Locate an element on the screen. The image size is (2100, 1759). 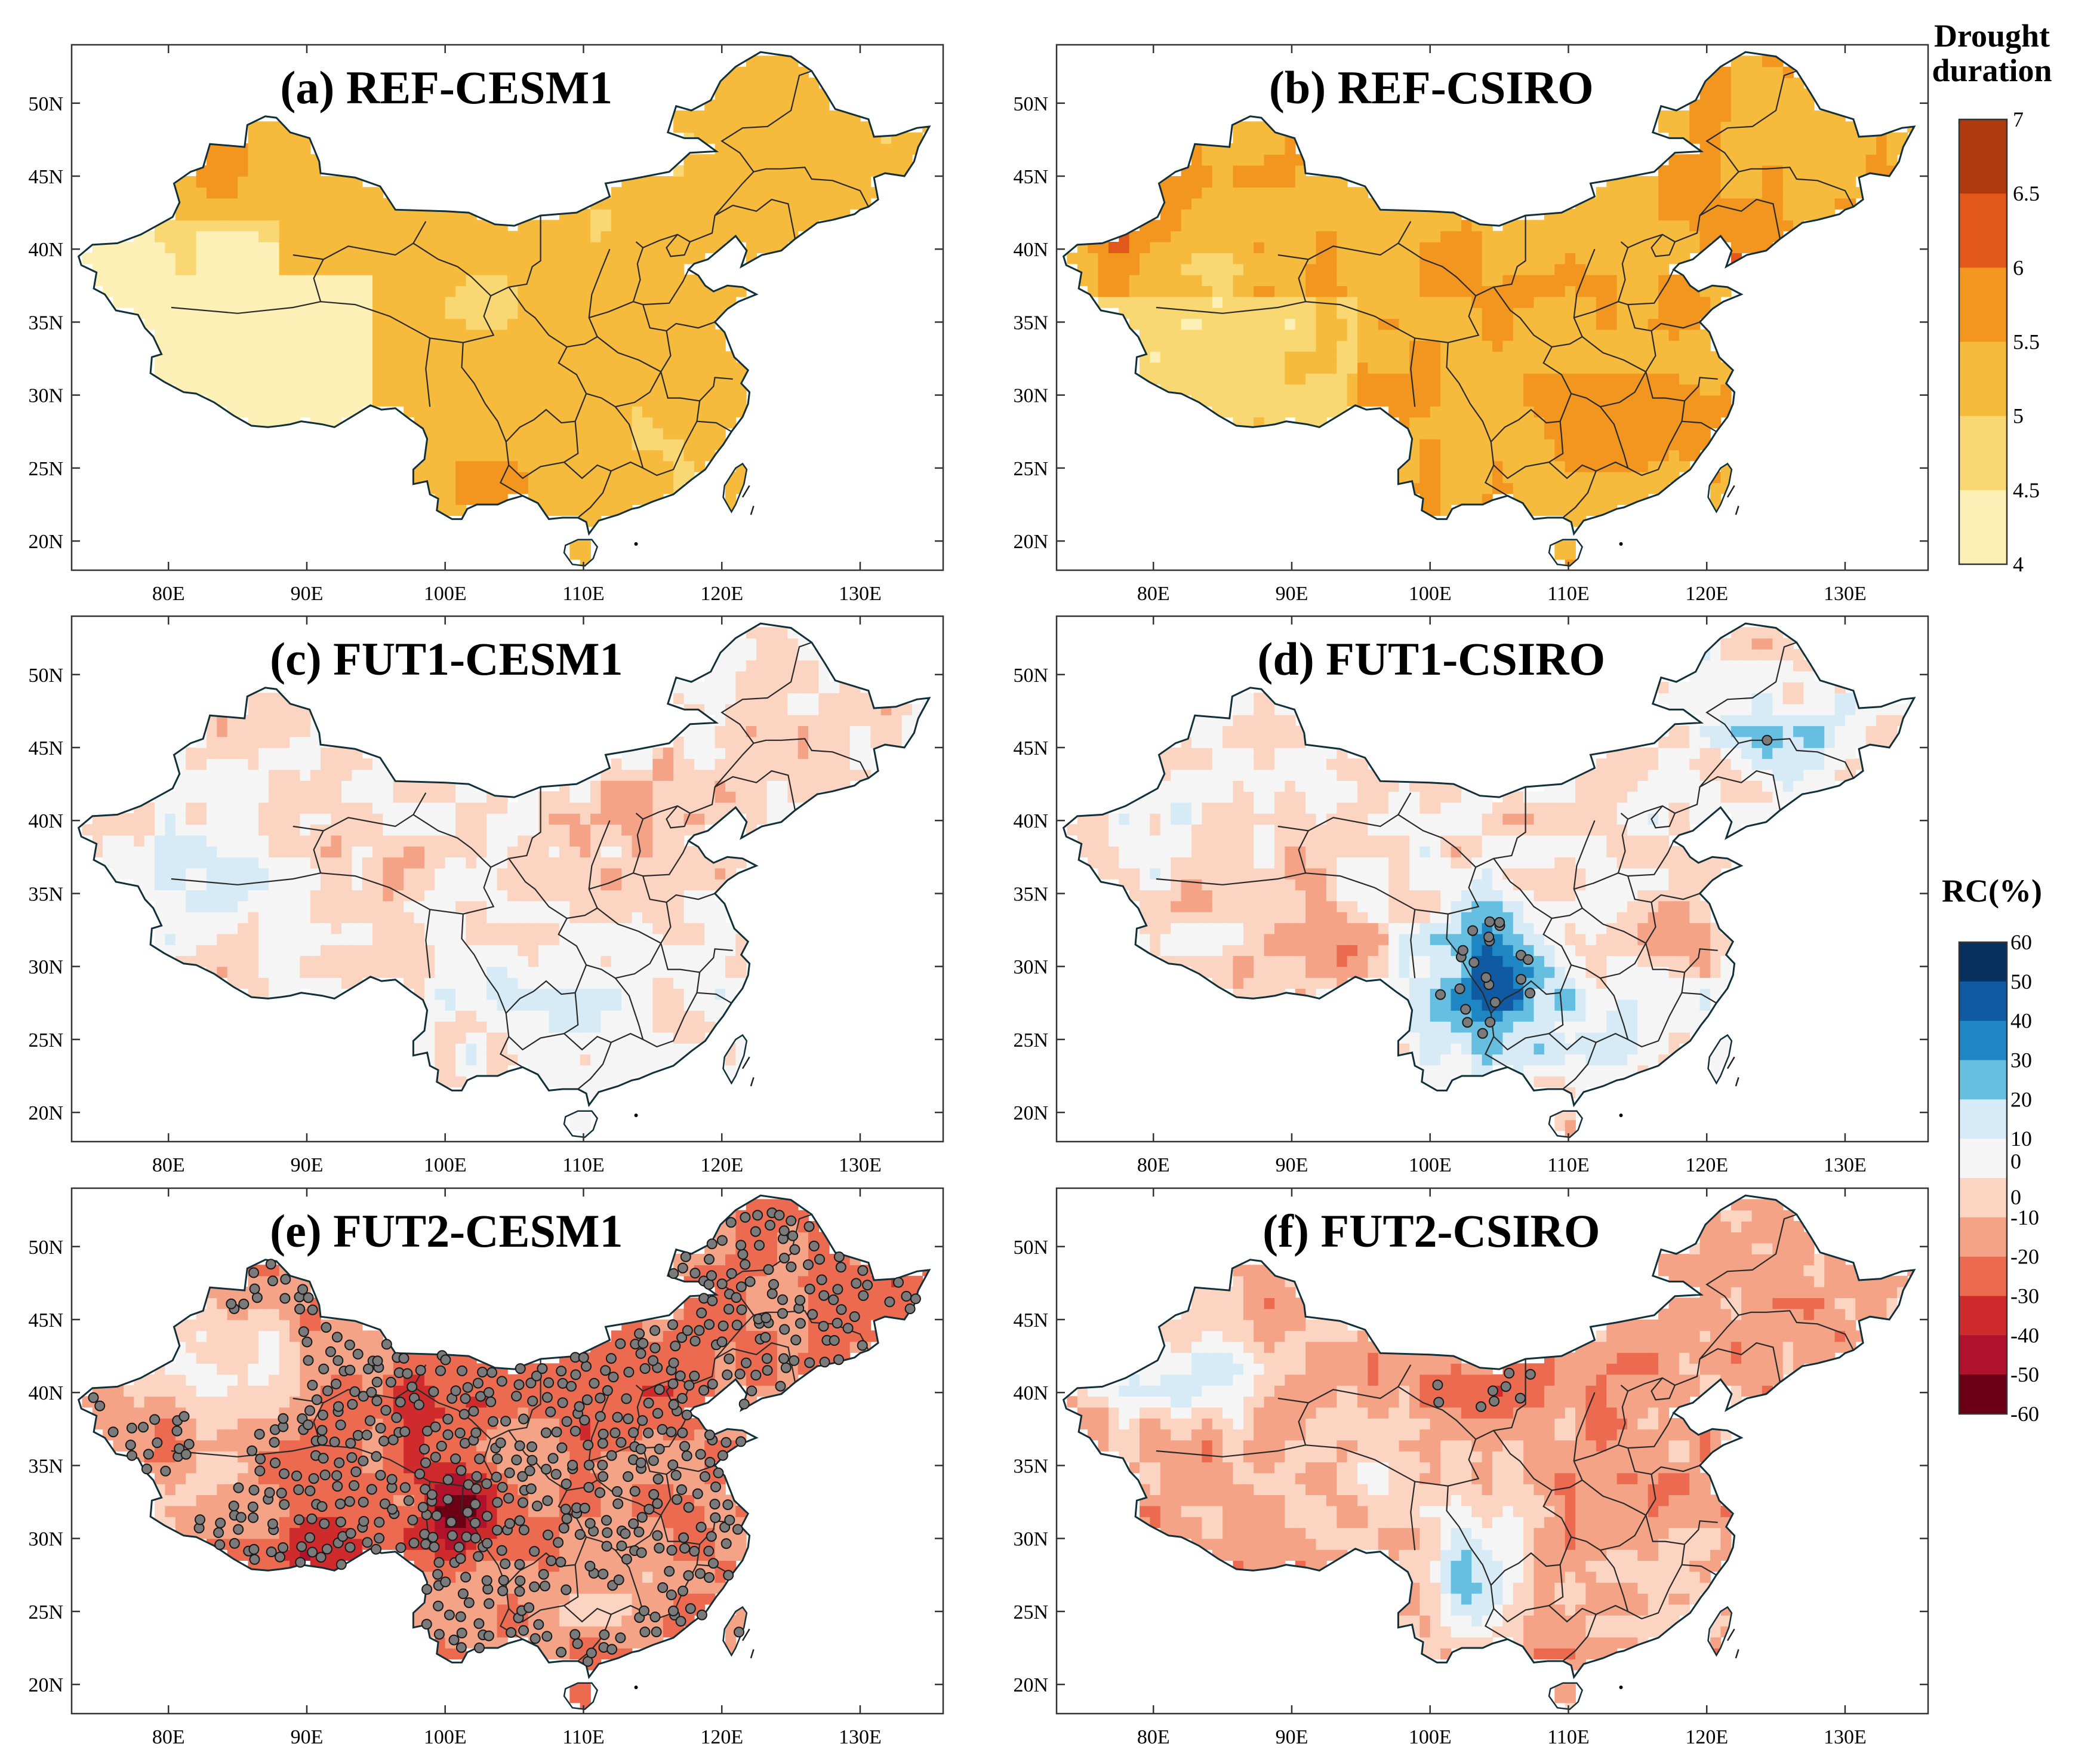
province-borders-a is located at coordinates (520, 294).